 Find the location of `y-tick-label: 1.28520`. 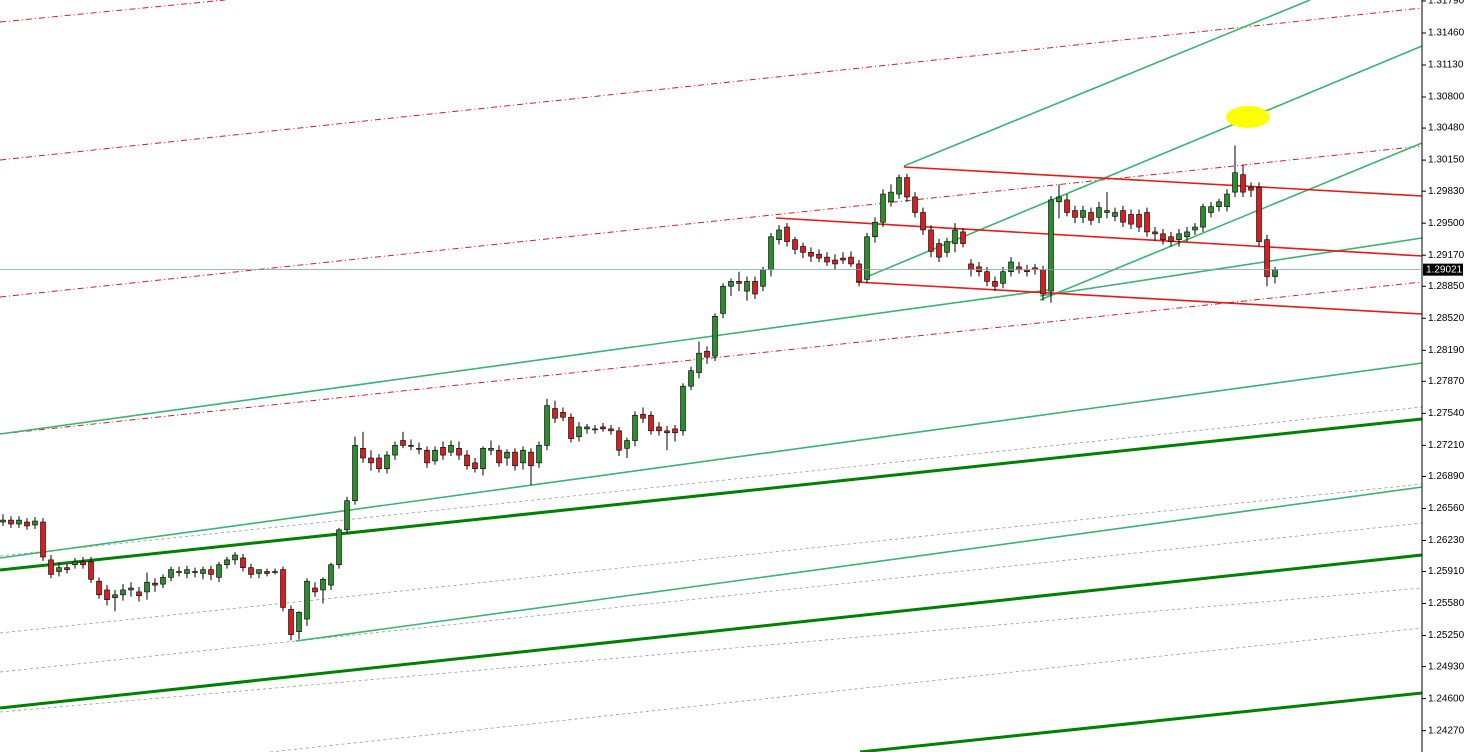

y-tick-label: 1.28520 is located at coordinates (1446, 318).